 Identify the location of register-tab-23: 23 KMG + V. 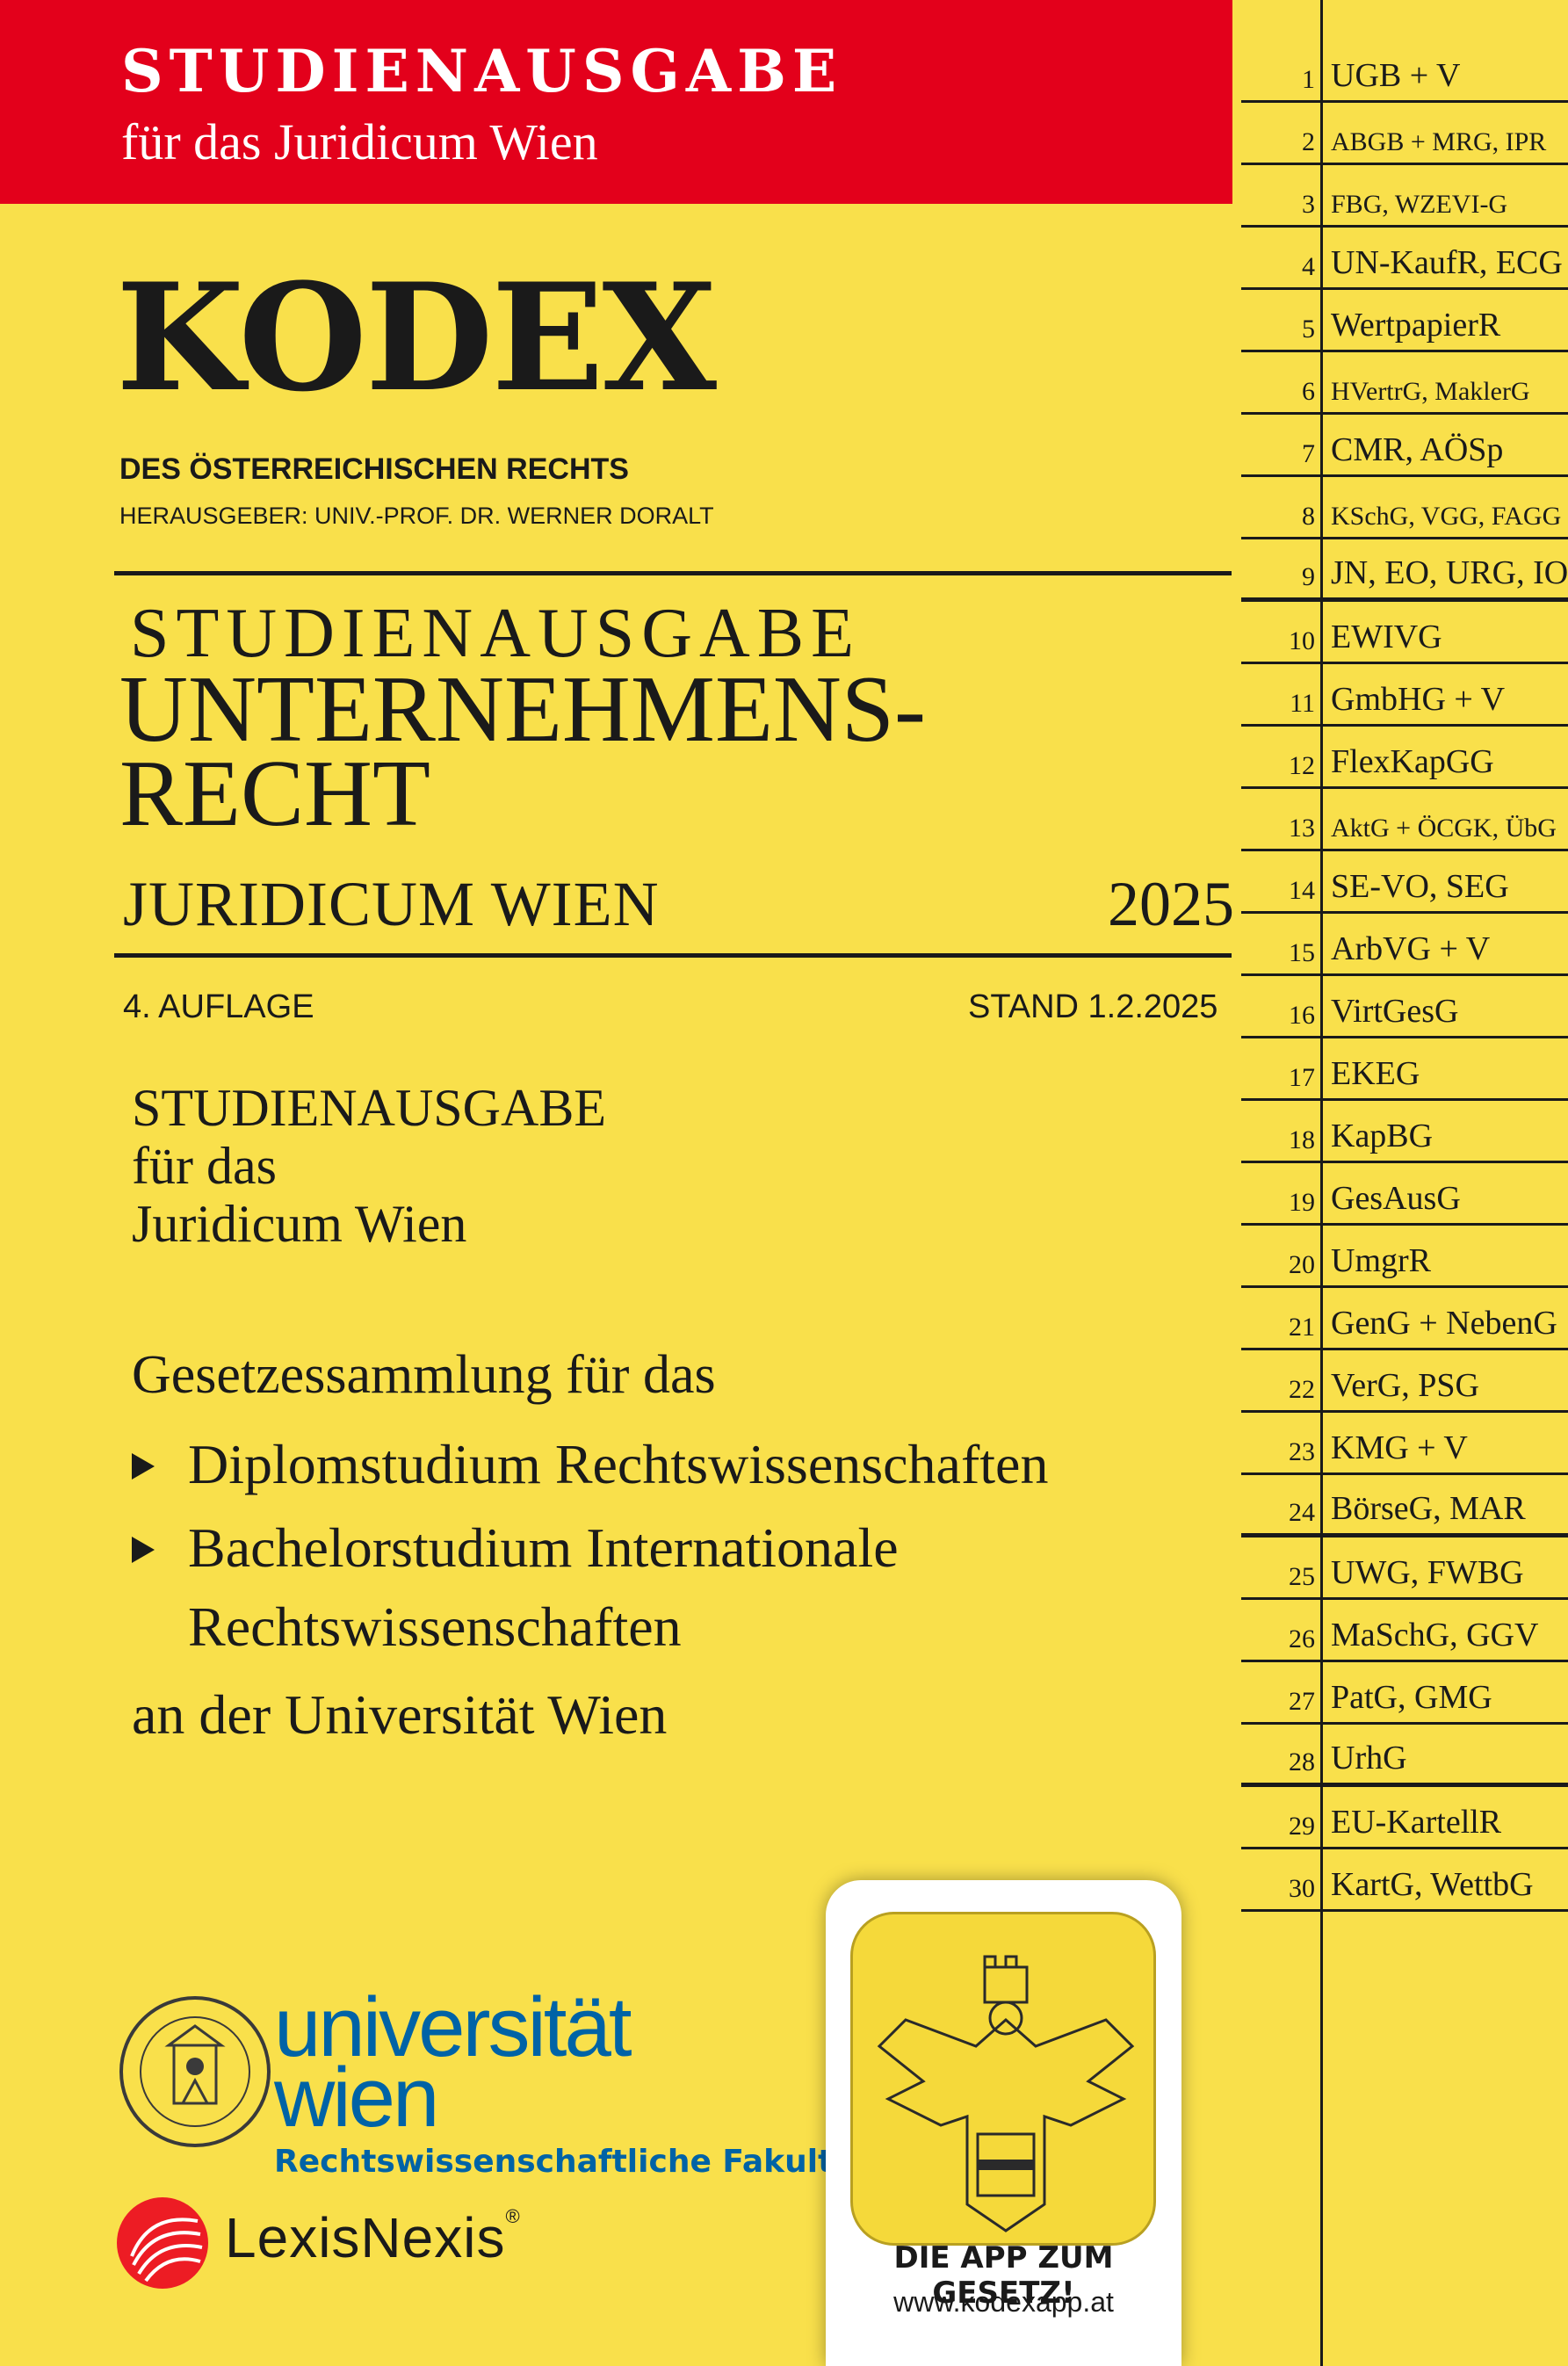
(1404, 1444).